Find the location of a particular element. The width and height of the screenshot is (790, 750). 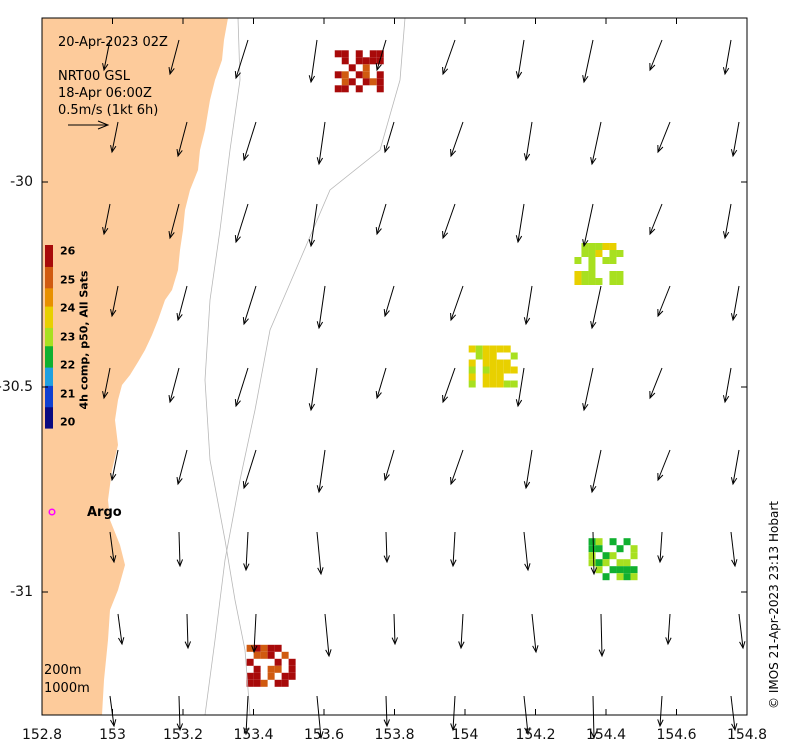

colorbar-label: 4h comp, p50, All Sats is located at coordinates (84, 340).